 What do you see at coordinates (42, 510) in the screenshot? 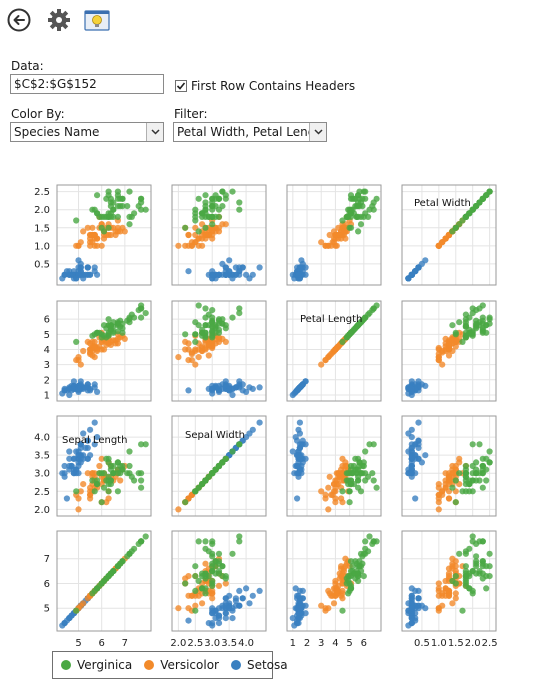
I see `y-tick-label: 2.0` at bounding box center [42, 510].